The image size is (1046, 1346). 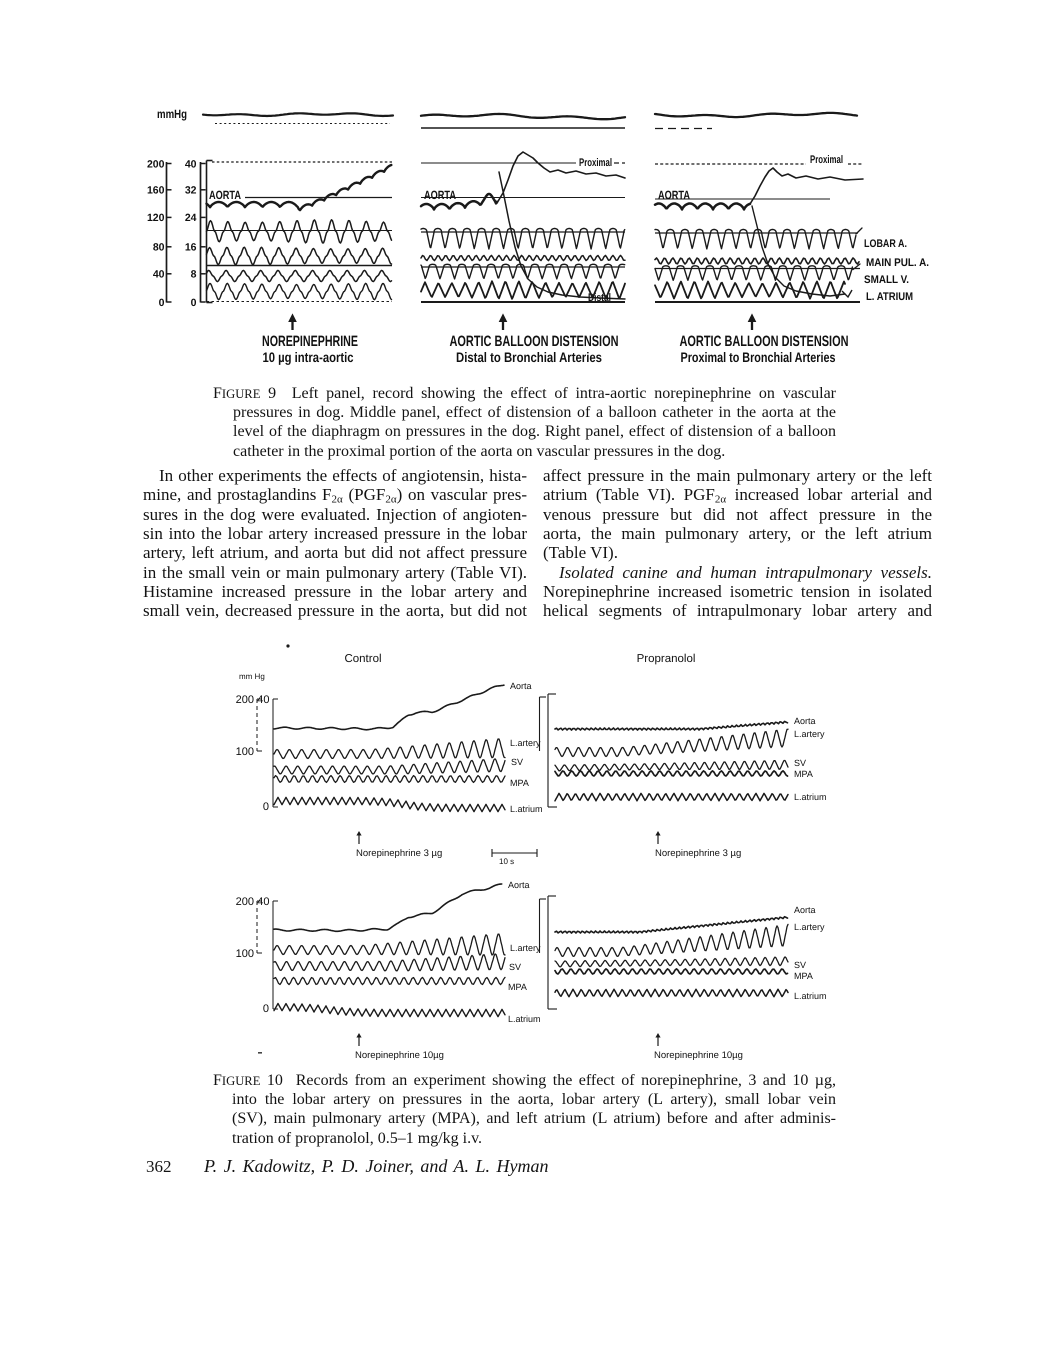 I want to click on svg-text: L. ATRIUM, so click(x=889, y=297).